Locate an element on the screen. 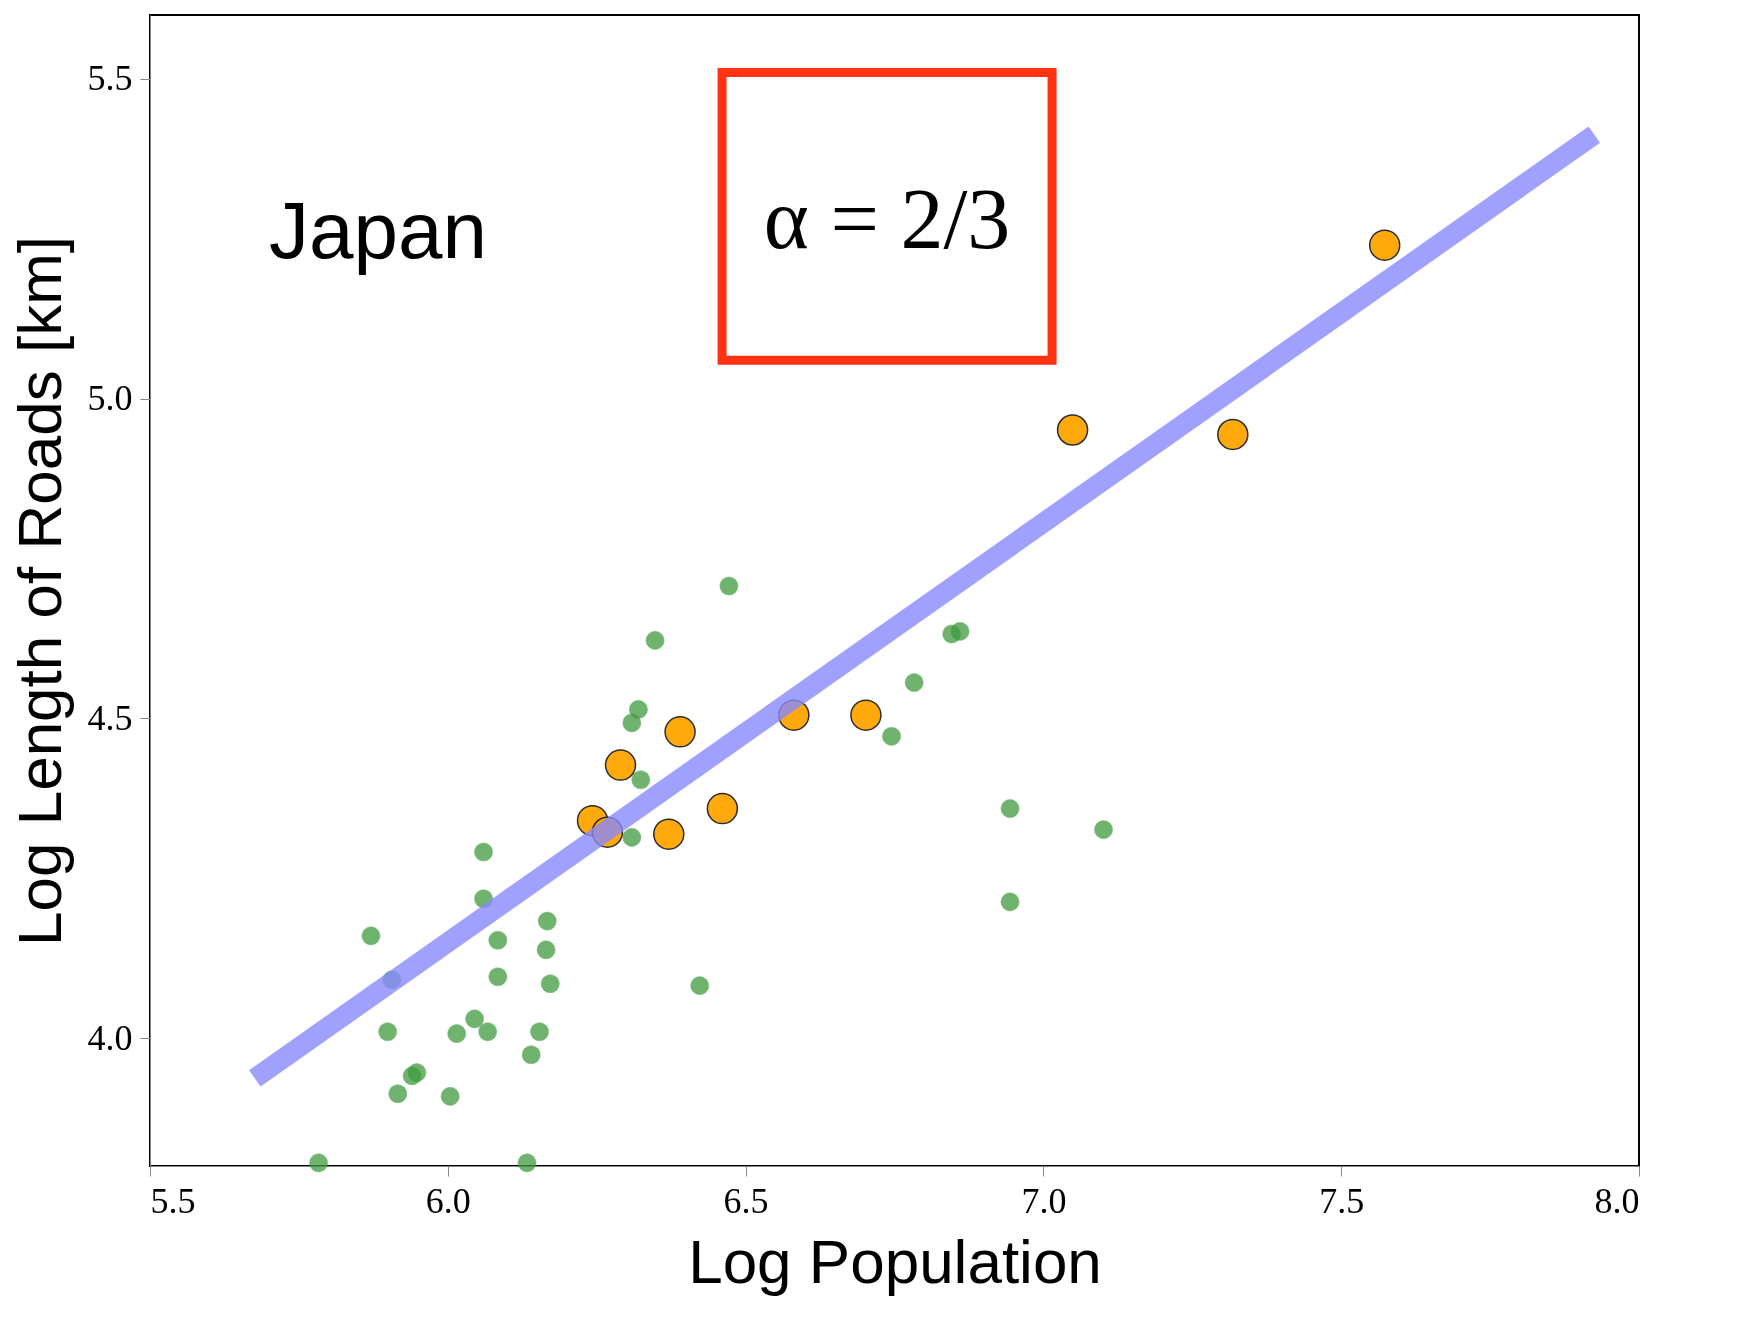 Image resolution: width=1749 pixels, height=1317 pixels. x-tick-label: 6.5 is located at coordinates (746, 1200).